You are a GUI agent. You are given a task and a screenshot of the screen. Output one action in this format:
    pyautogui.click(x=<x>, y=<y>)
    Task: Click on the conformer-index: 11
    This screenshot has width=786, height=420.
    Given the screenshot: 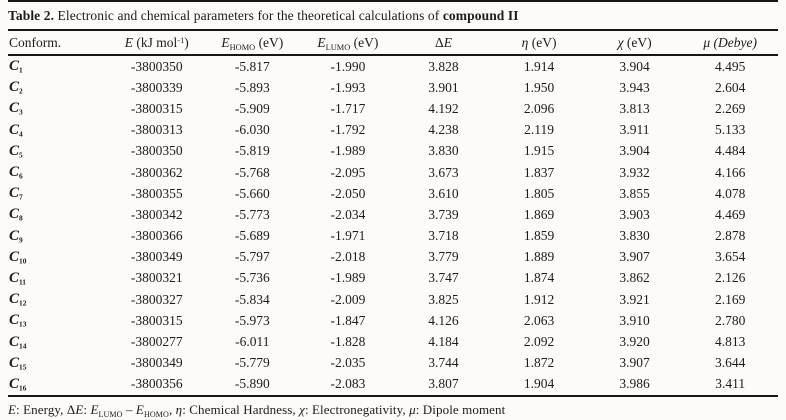 What is the action you would take?
    pyautogui.click(x=23, y=282)
    